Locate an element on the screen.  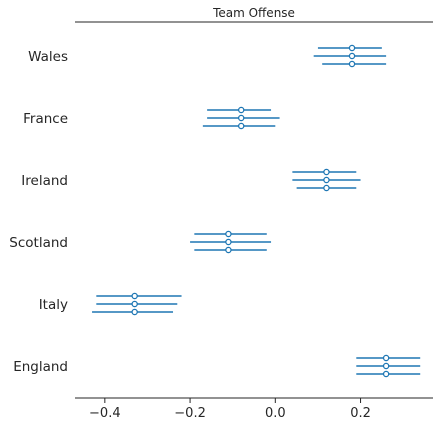
x-axis: −0.4 −0.2 0.0 0.2 is located at coordinates (254, 409).